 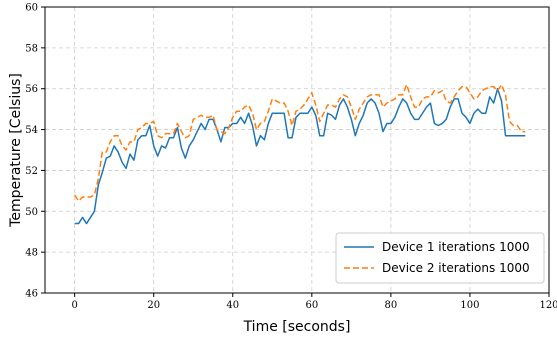 What do you see at coordinates (31, 89) in the screenshot?
I see `y-tick-label: 56` at bounding box center [31, 89].